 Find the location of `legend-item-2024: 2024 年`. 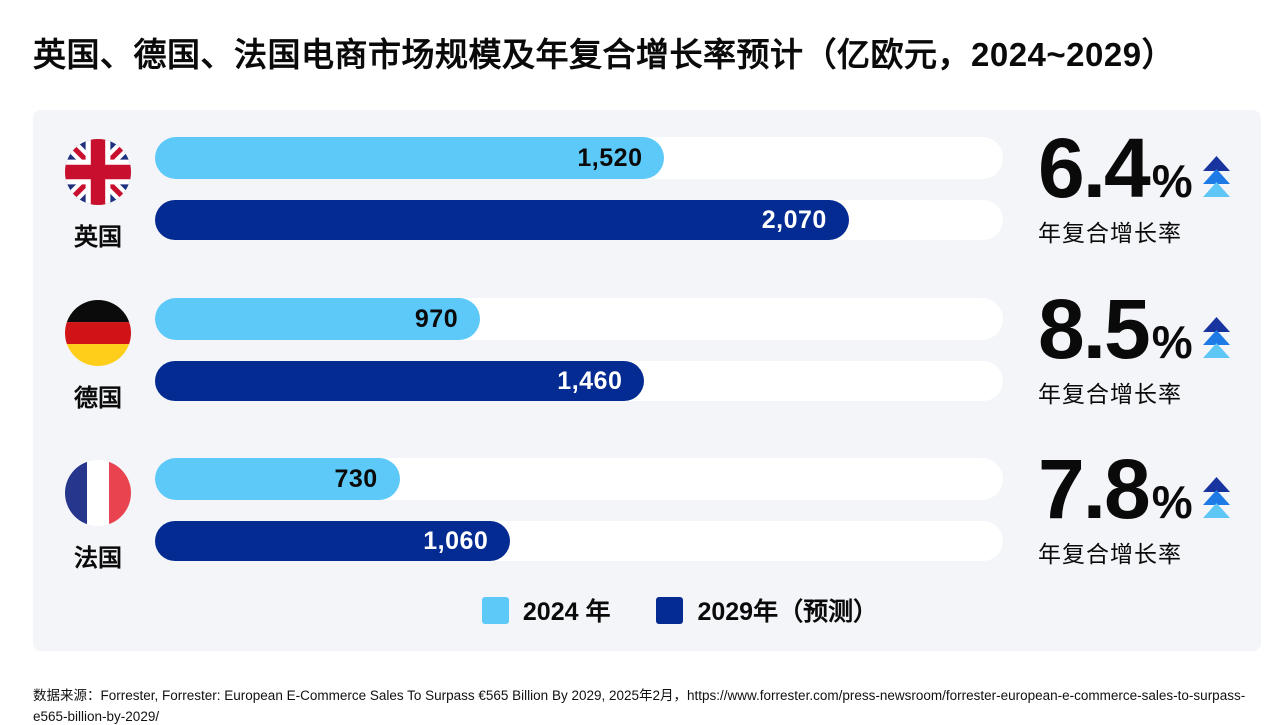

legend-item-2024: 2024 年 is located at coordinates (546, 610).